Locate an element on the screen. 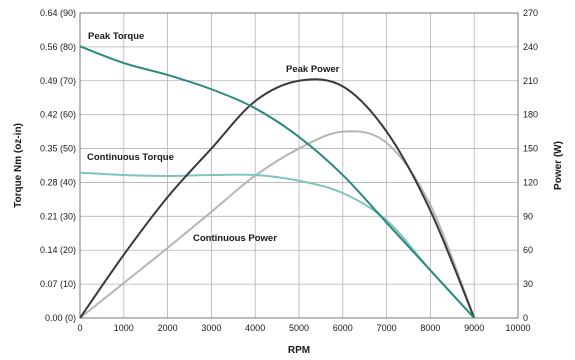  y-right-tick-label: 90 is located at coordinates (528, 216).